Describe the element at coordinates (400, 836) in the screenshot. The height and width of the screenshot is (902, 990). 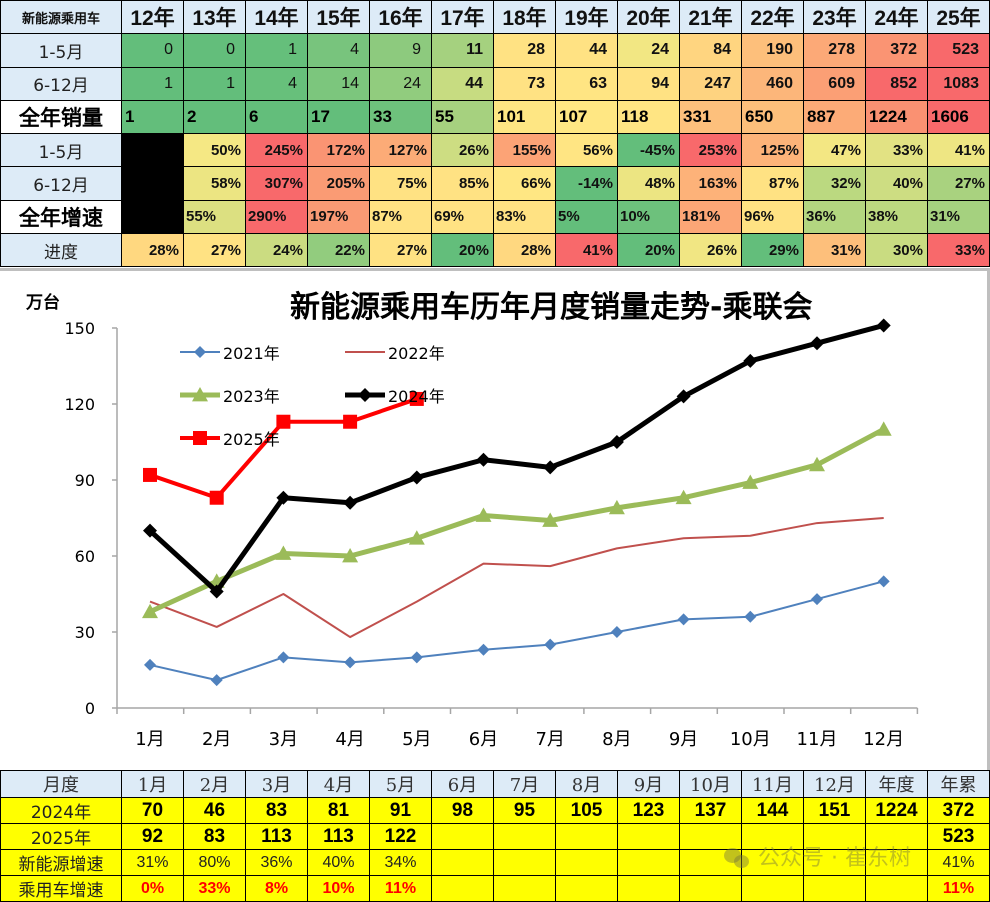
I see `value-cell: 122` at that location.